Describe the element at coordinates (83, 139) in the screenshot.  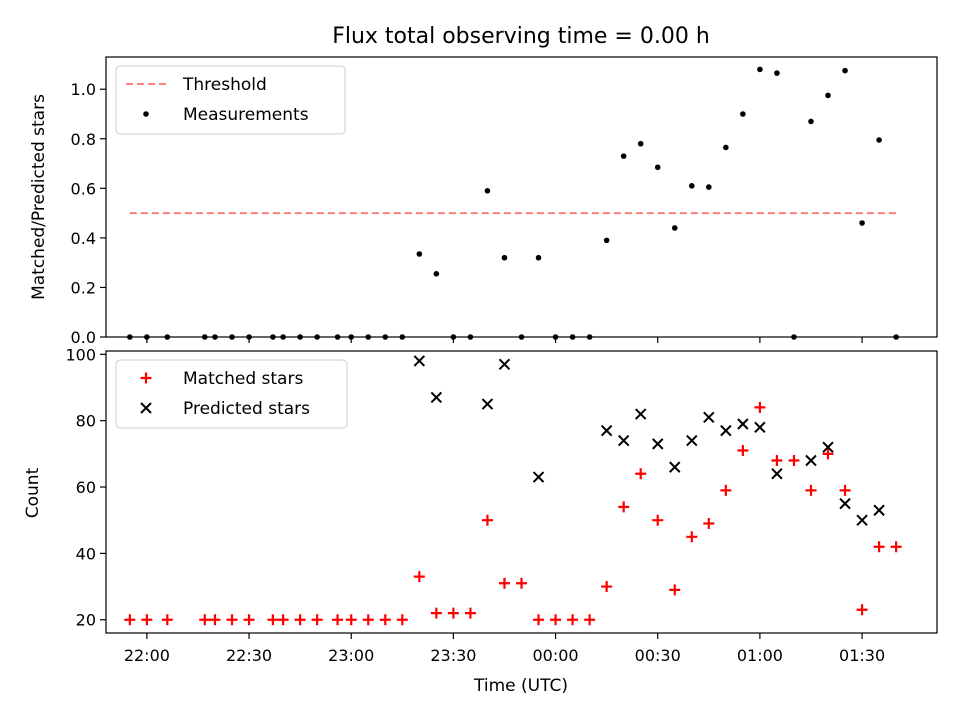
I see `top-y-tick-label: 0.8` at that location.